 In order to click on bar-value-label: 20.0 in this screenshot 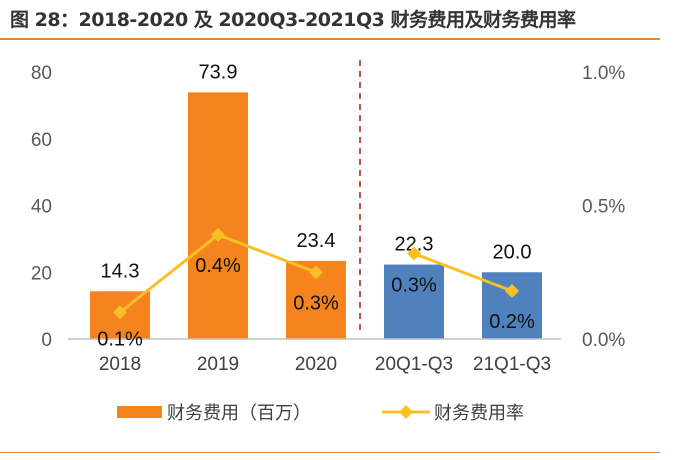, I will do `click(512, 252)`.